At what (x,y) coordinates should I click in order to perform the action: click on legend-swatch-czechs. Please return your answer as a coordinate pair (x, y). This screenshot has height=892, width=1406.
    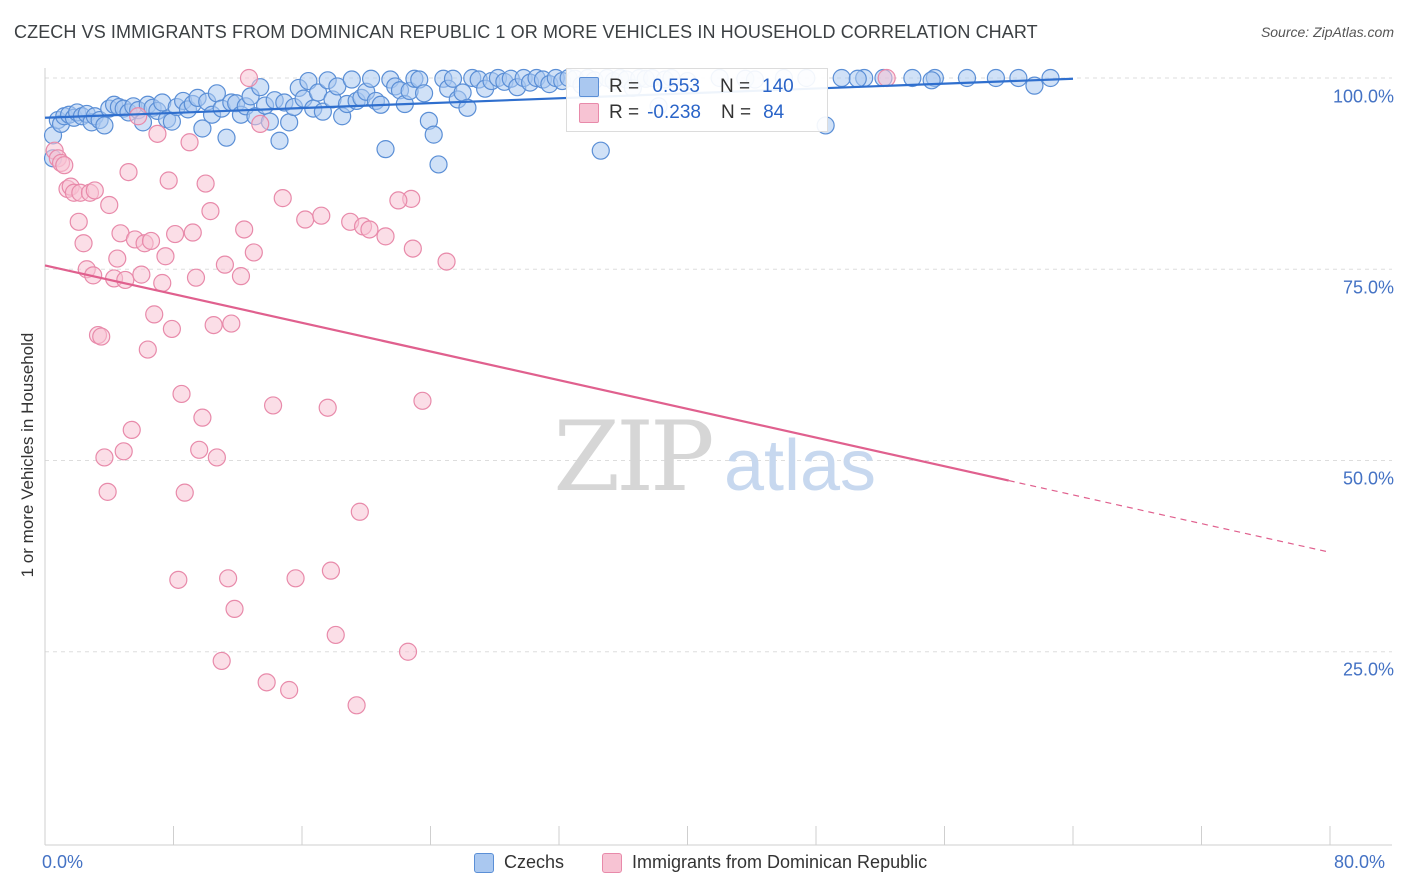
    Looking at the image, I should click on (484, 862).